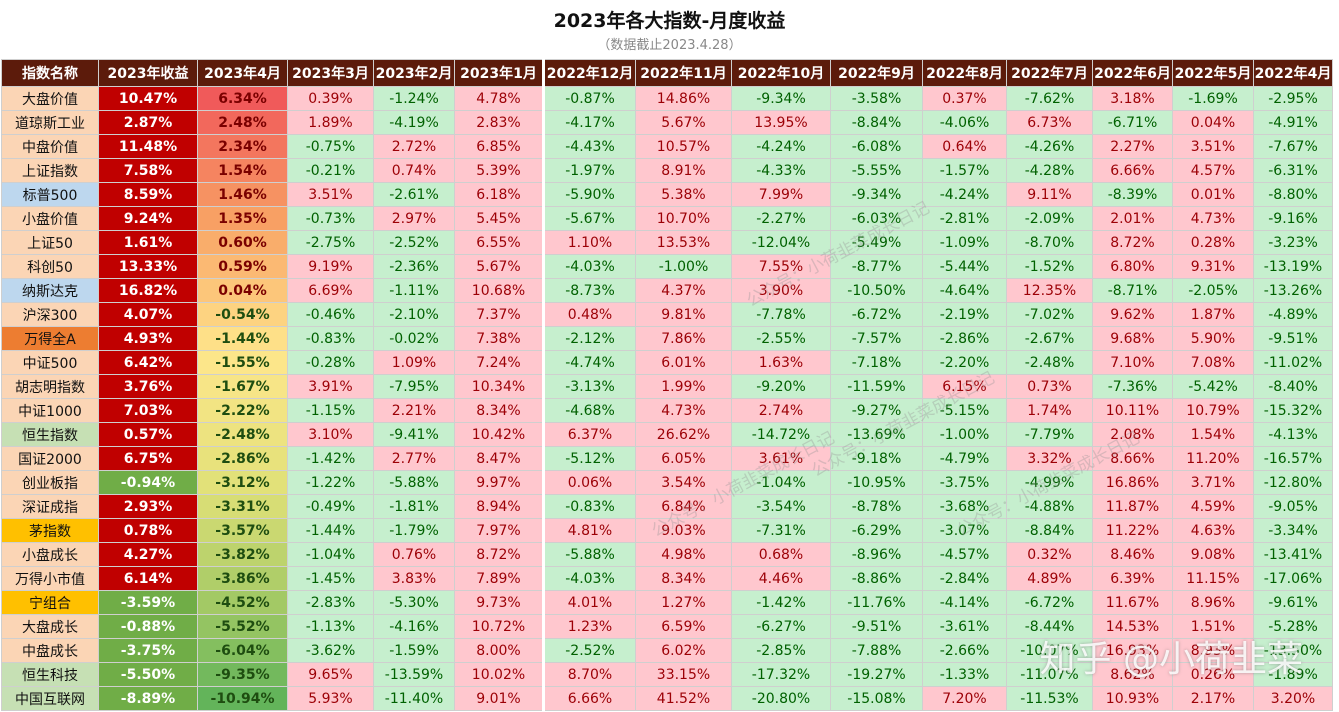 This screenshot has width=1339, height=712. I want to click on return-cell: 6.01%, so click(683, 362).